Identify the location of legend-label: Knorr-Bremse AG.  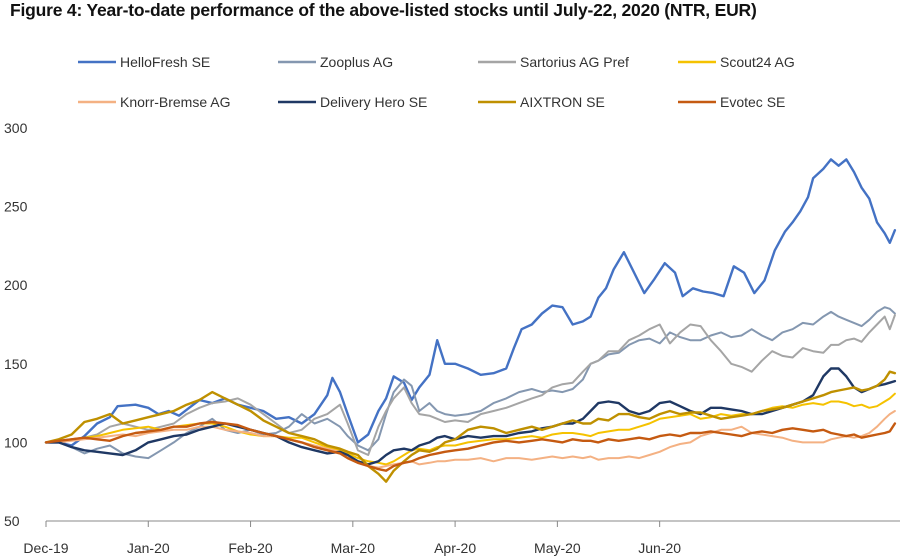
(175, 102).